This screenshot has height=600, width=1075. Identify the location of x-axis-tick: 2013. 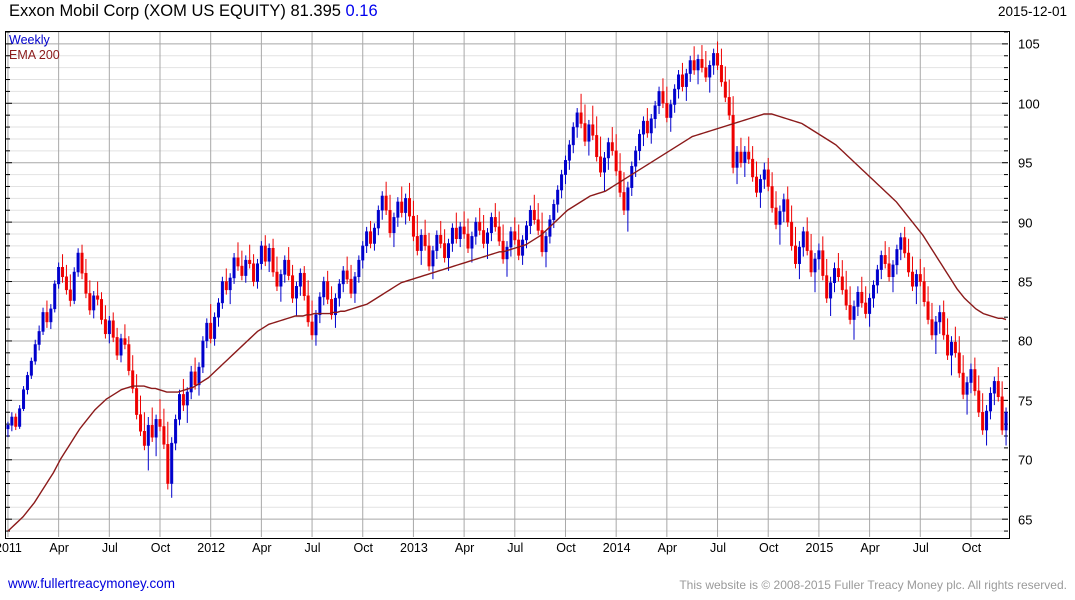
(414, 548).